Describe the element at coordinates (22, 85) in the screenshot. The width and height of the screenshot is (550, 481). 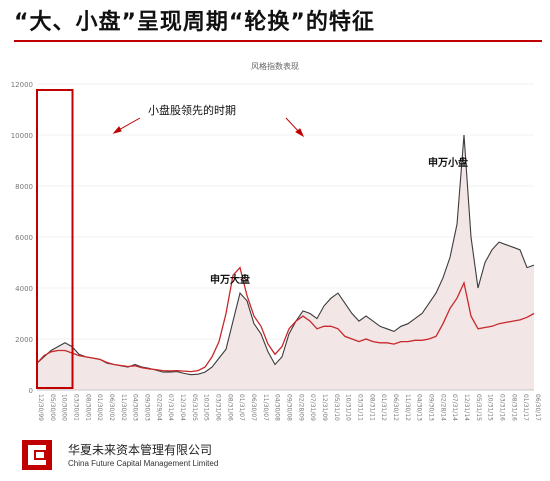
I see `y-tick-label: 12000` at that location.